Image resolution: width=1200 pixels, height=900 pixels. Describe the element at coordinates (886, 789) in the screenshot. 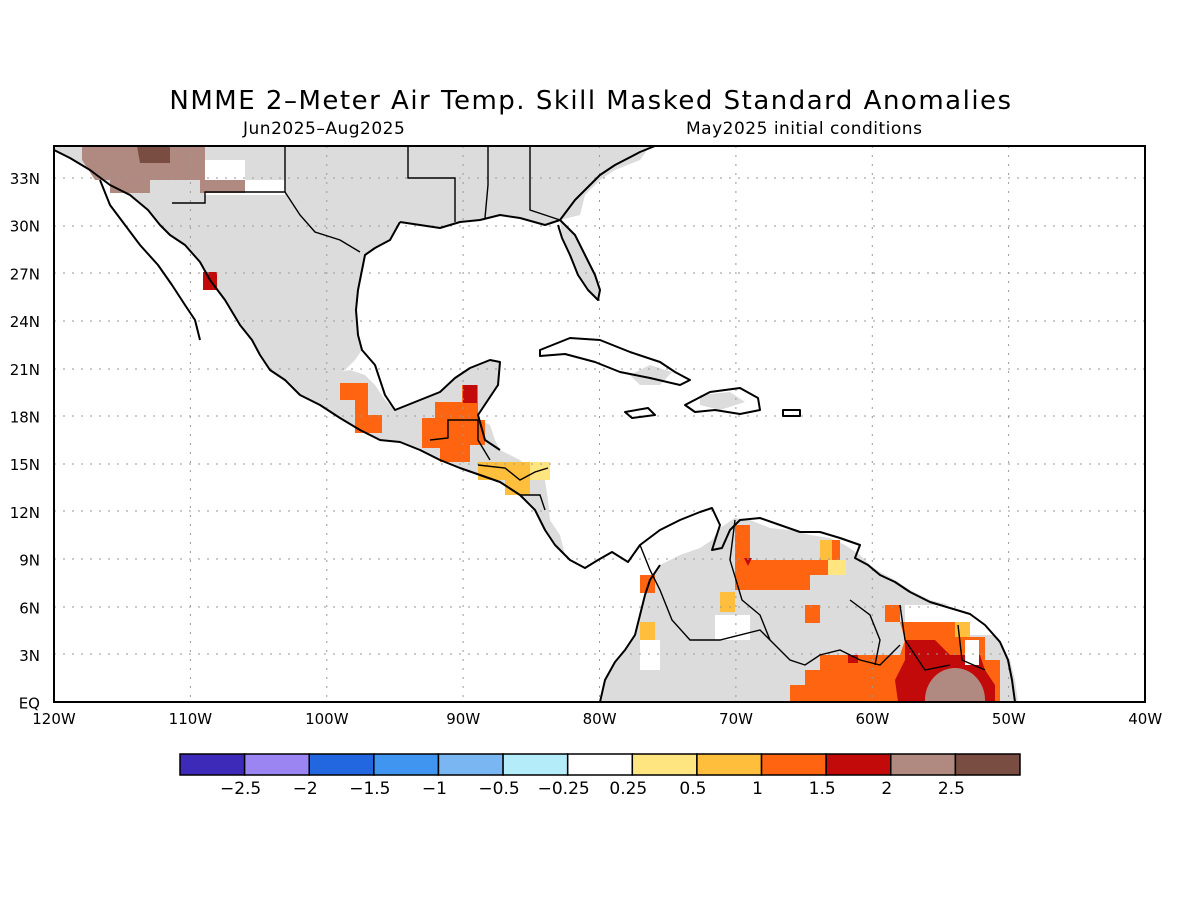

I see `colorbar-label: 2` at that location.